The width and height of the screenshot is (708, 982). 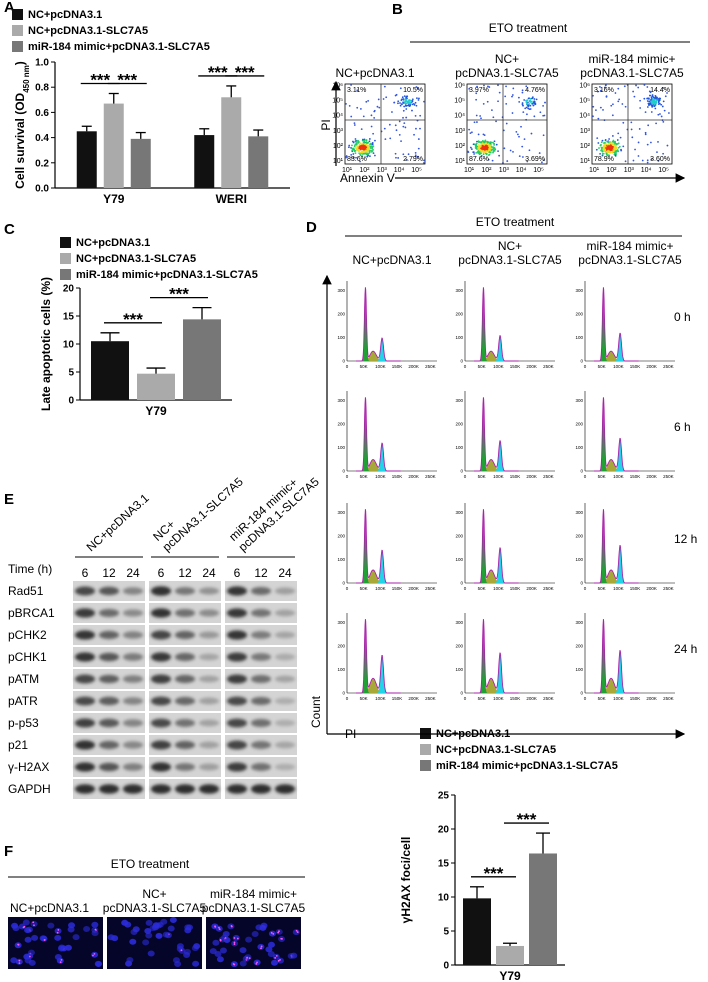 What do you see at coordinates (69, 289) in the screenshot?
I see `y-tick-label: 20` at bounding box center [69, 289].